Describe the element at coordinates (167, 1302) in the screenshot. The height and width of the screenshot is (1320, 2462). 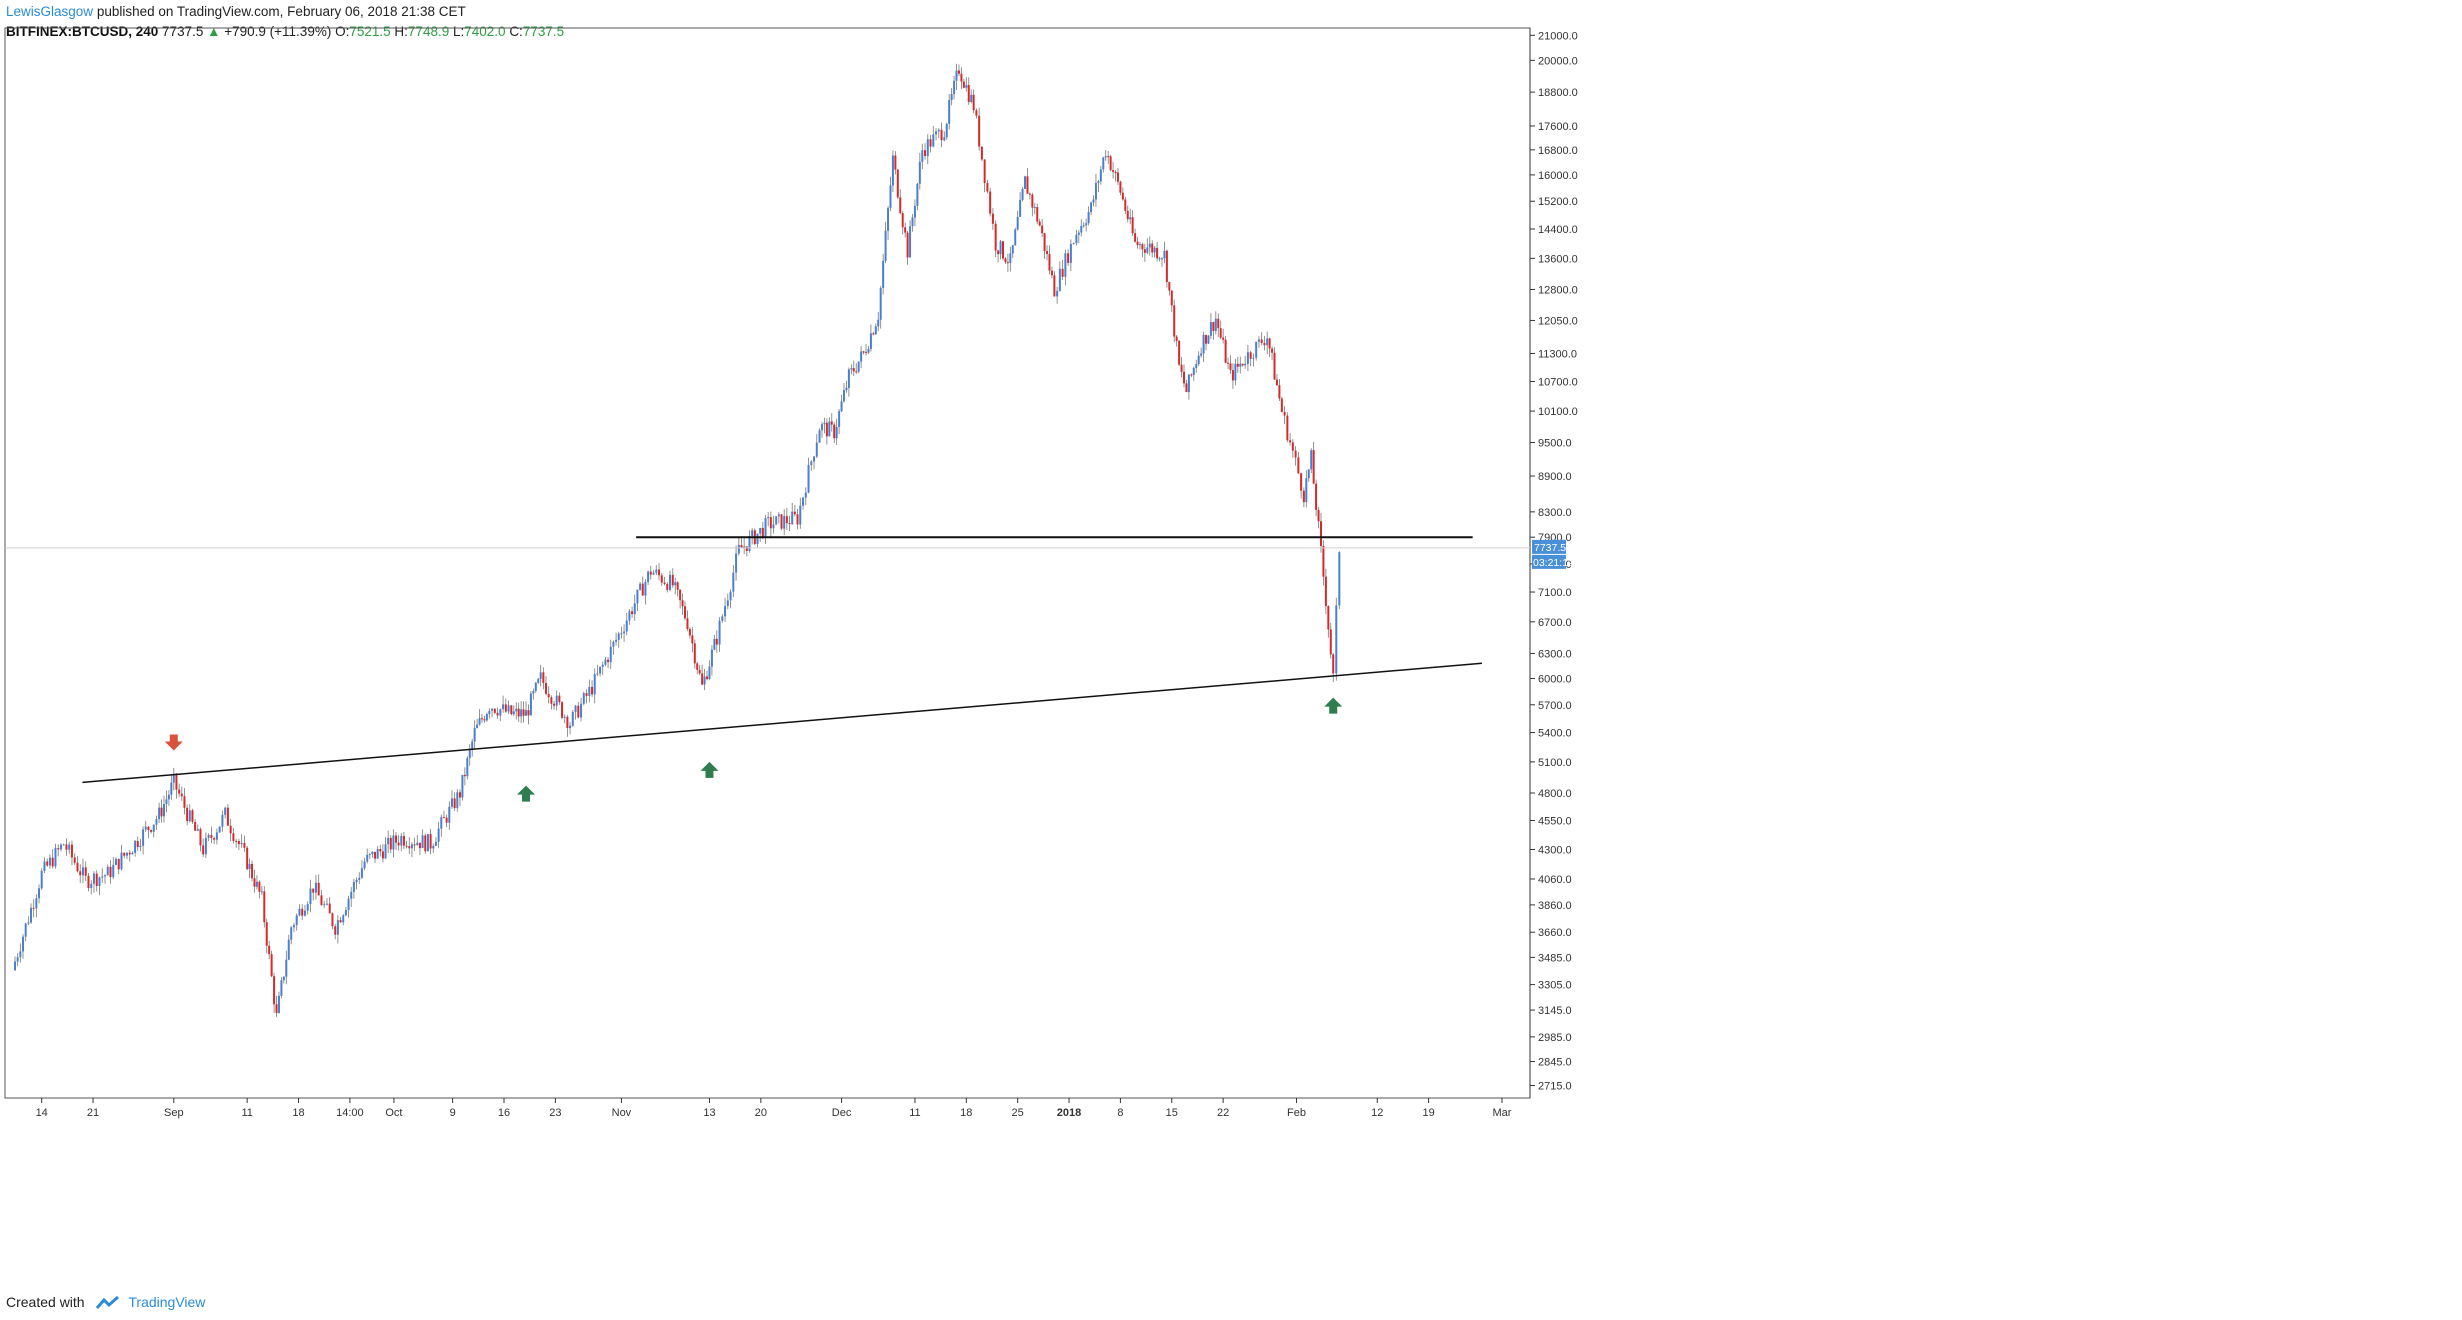
I see `tradingview-brand-link: TradingView` at that location.